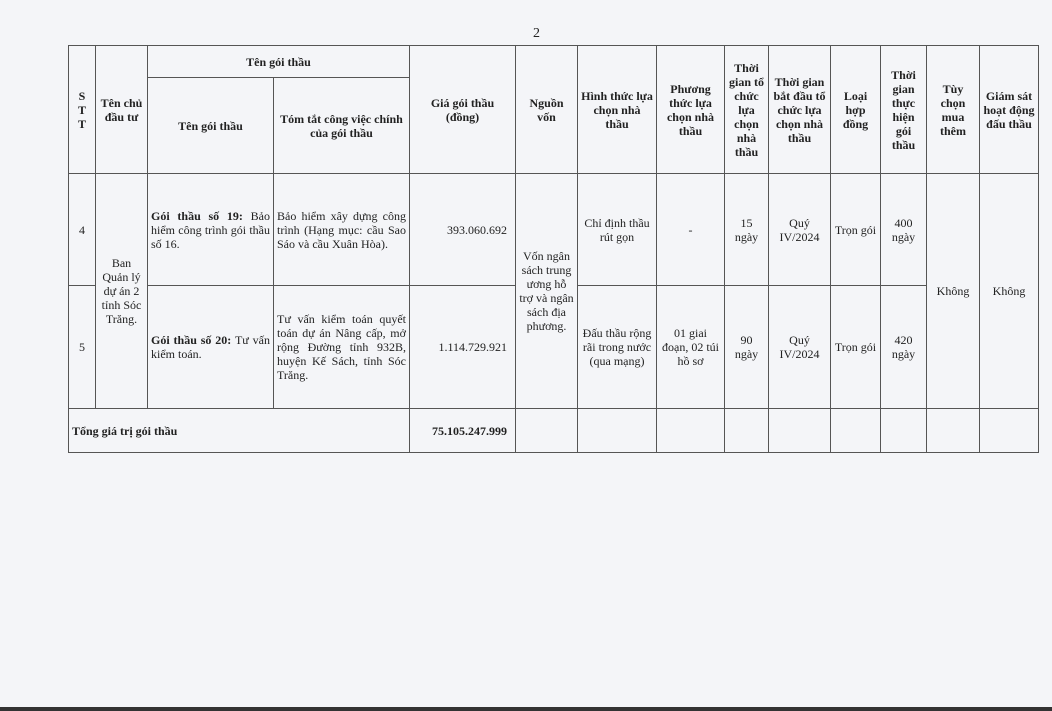  What do you see at coordinates (210, 125) in the screenshot?
I see `header-package-name: Tên gói thầu` at bounding box center [210, 125].